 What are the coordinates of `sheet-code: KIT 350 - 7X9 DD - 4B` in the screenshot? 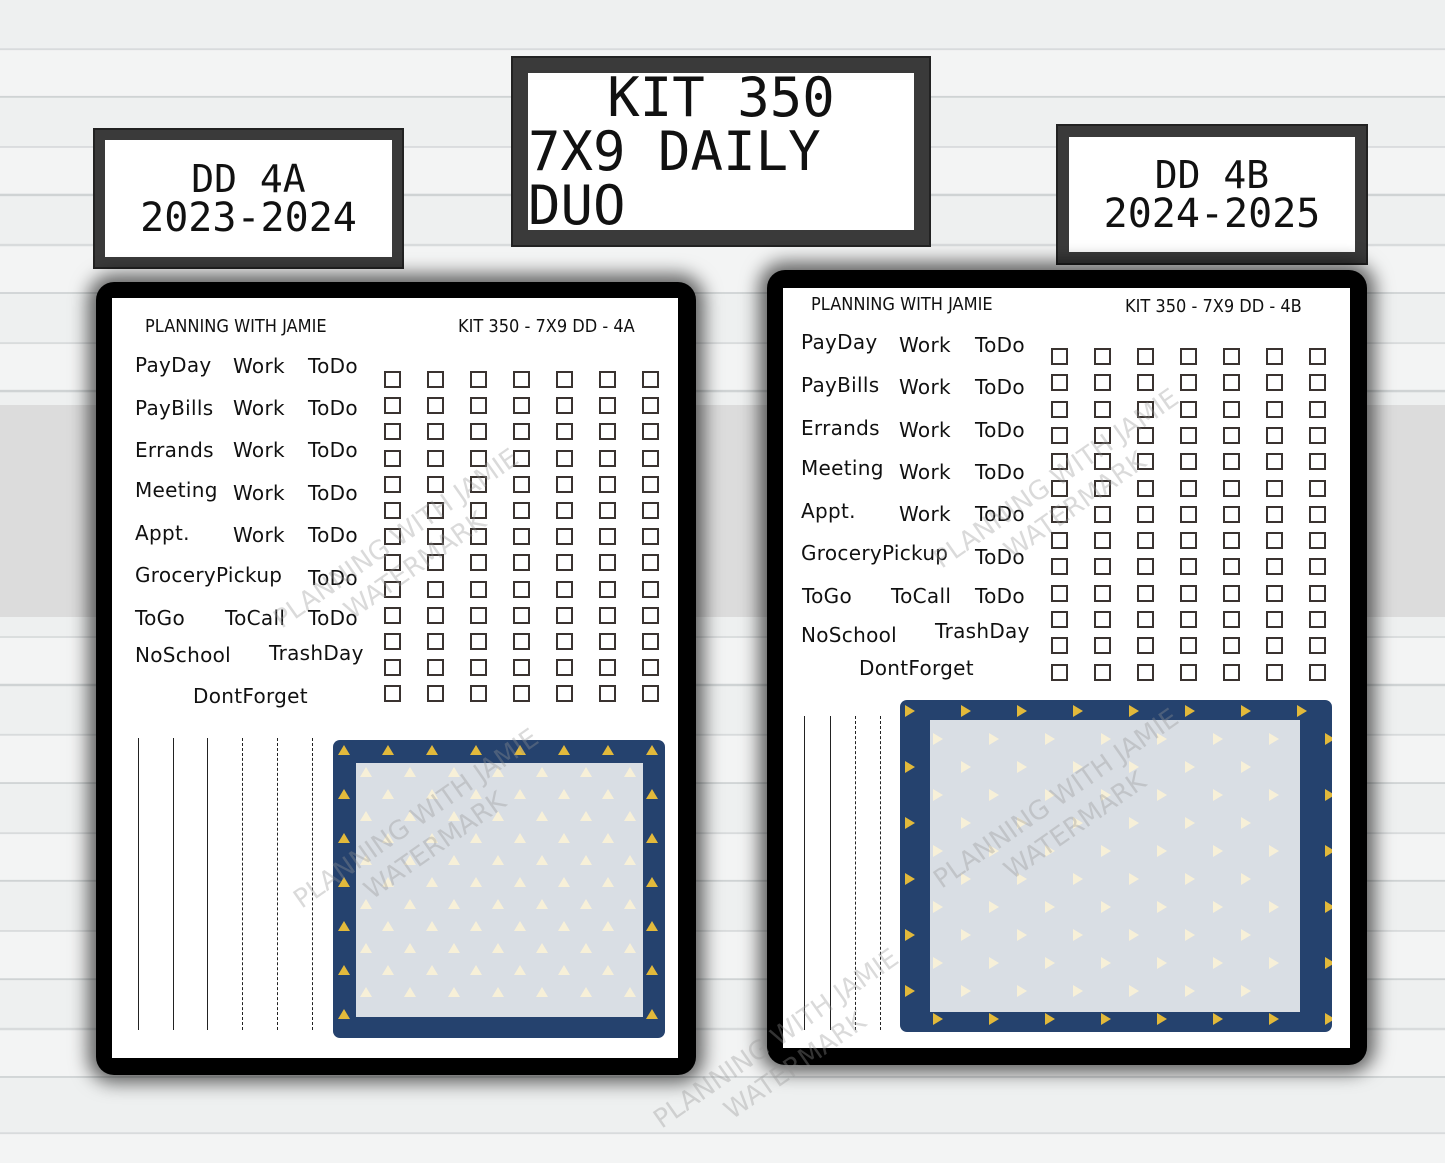 It's located at (1213, 306).